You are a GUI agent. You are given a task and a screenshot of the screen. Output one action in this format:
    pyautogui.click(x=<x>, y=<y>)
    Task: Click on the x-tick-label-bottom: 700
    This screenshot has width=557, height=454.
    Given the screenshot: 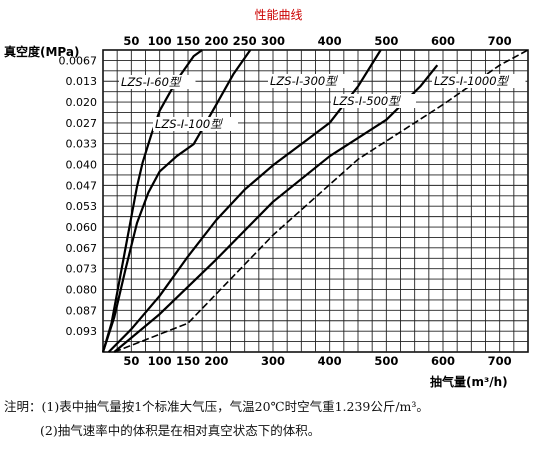 What is the action you would take?
    pyautogui.click(x=500, y=361)
    